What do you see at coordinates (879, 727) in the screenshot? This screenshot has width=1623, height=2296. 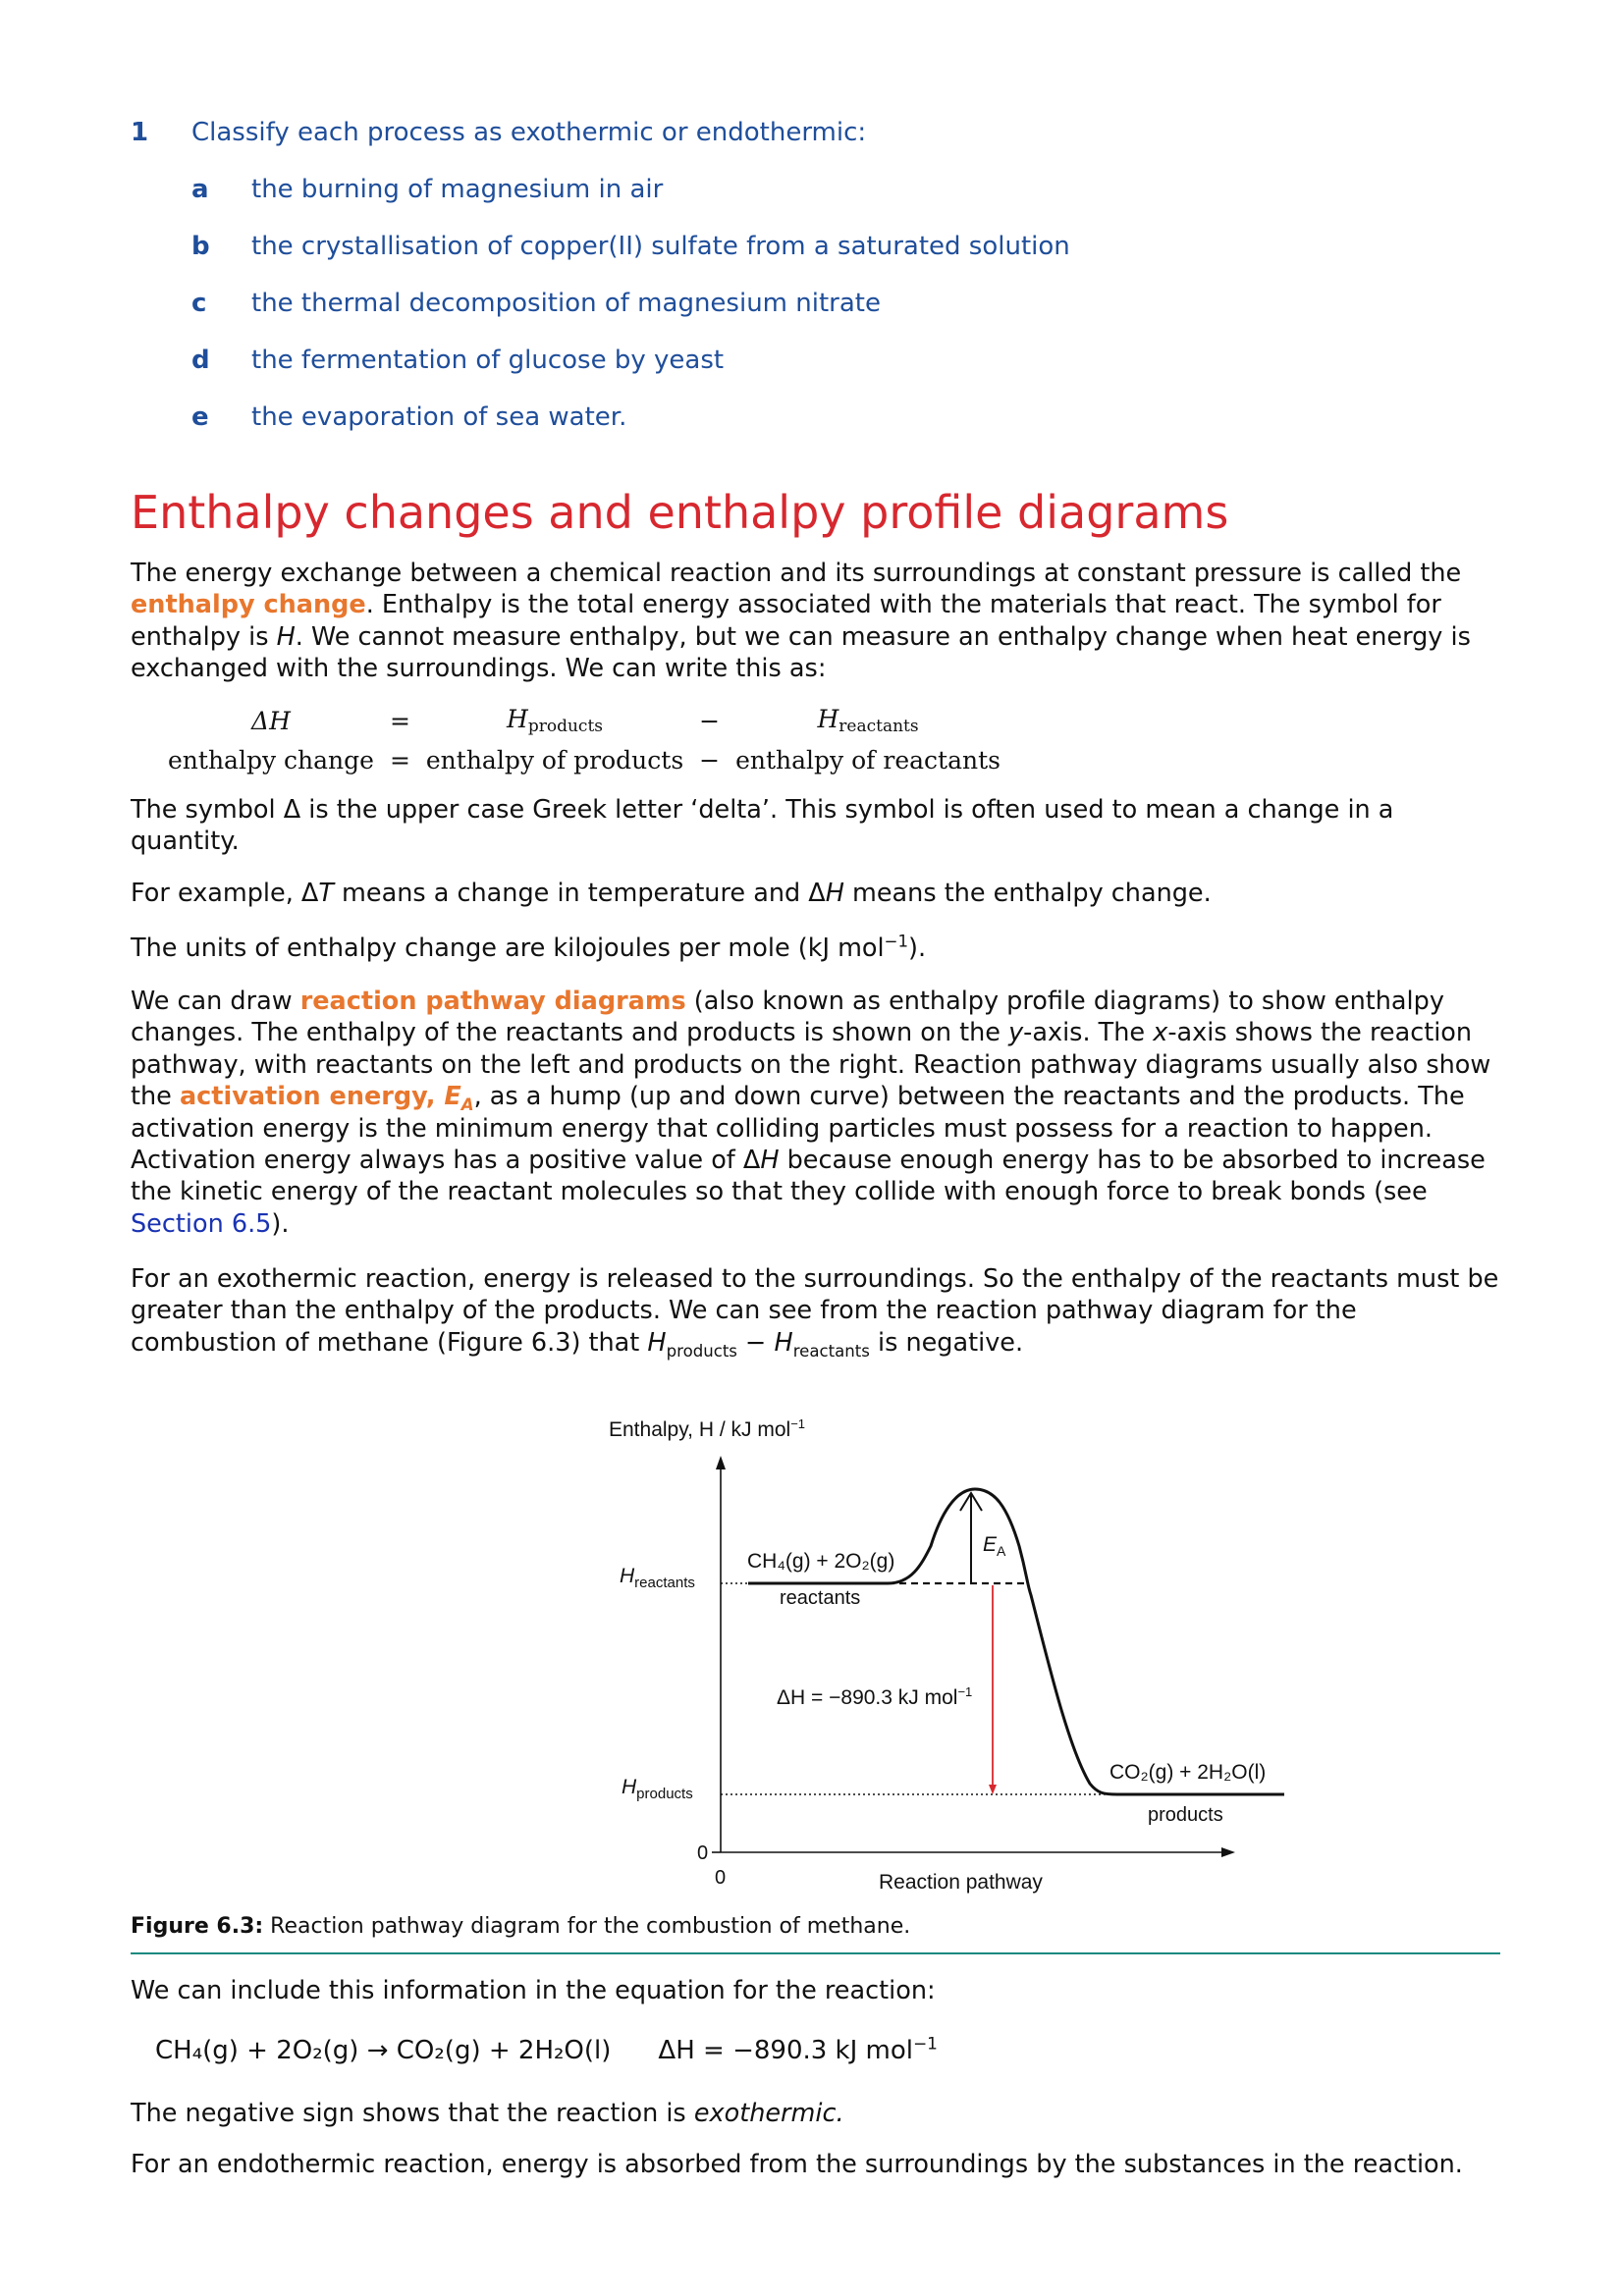 I see `eq-sub: reactants` at bounding box center [879, 727].